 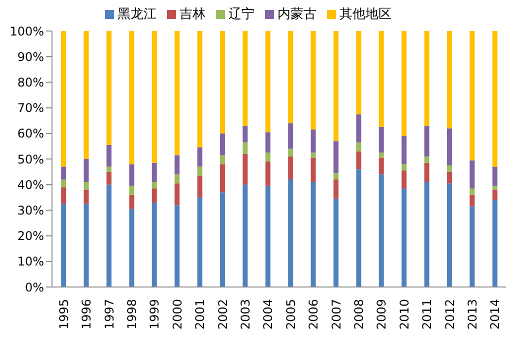 What do you see at coordinates (30, 159) in the screenshot?
I see `y-tick-label: 50%` at bounding box center [30, 159].